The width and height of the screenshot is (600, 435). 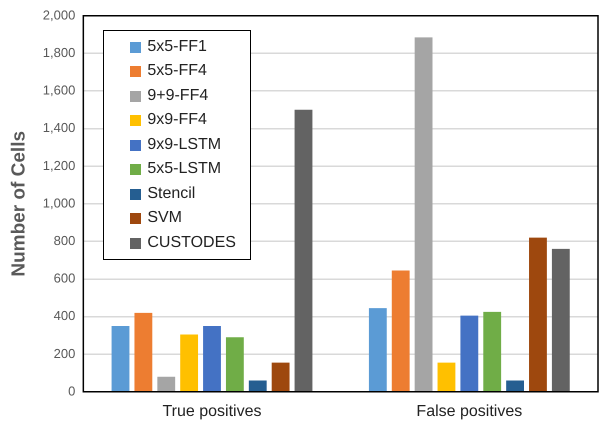 What do you see at coordinates (177, 71) in the screenshot?
I see `legend-label: 5x5-FF4` at bounding box center [177, 71].